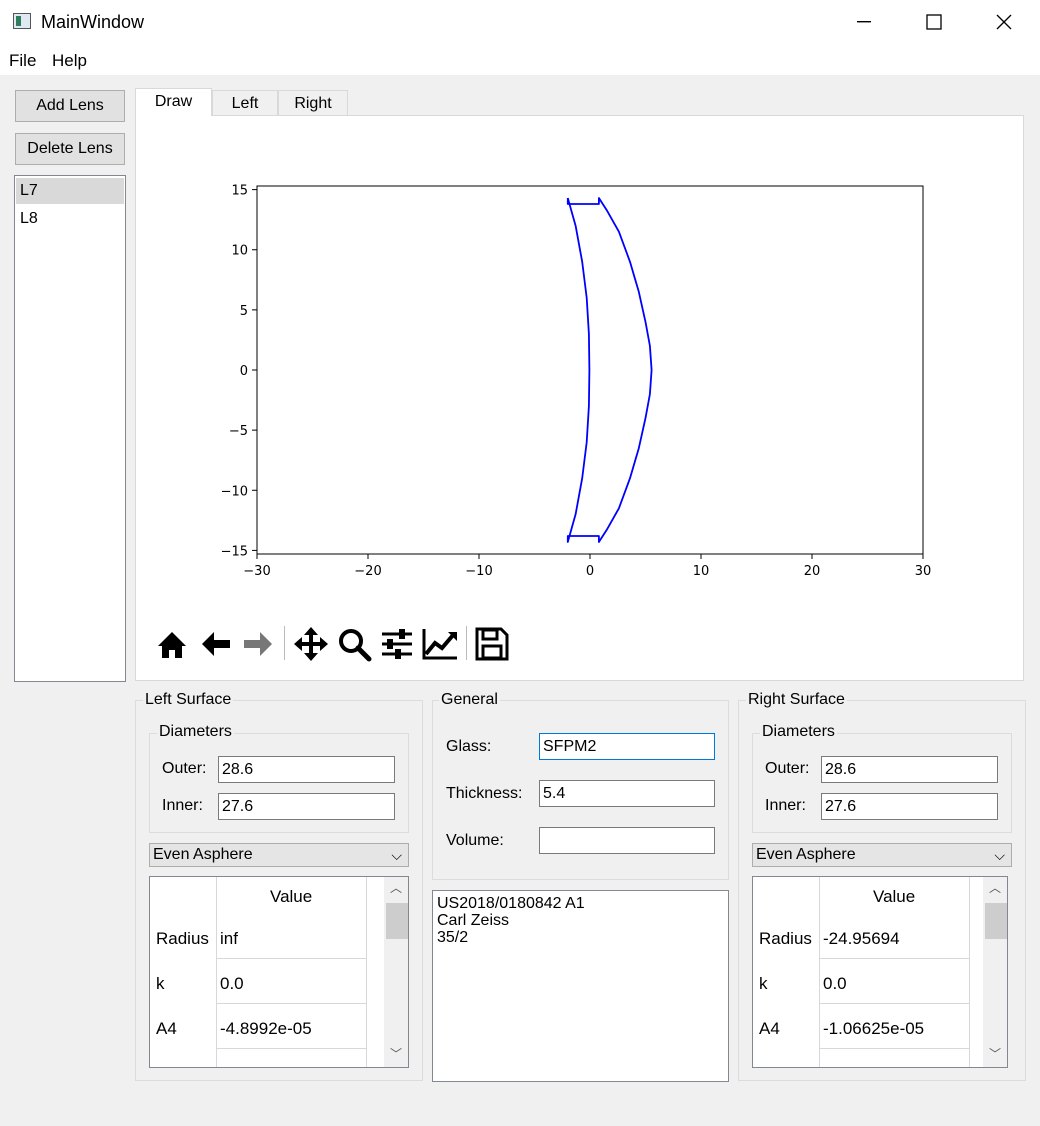  I want to click on menu-help: Help, so click(69, 60).